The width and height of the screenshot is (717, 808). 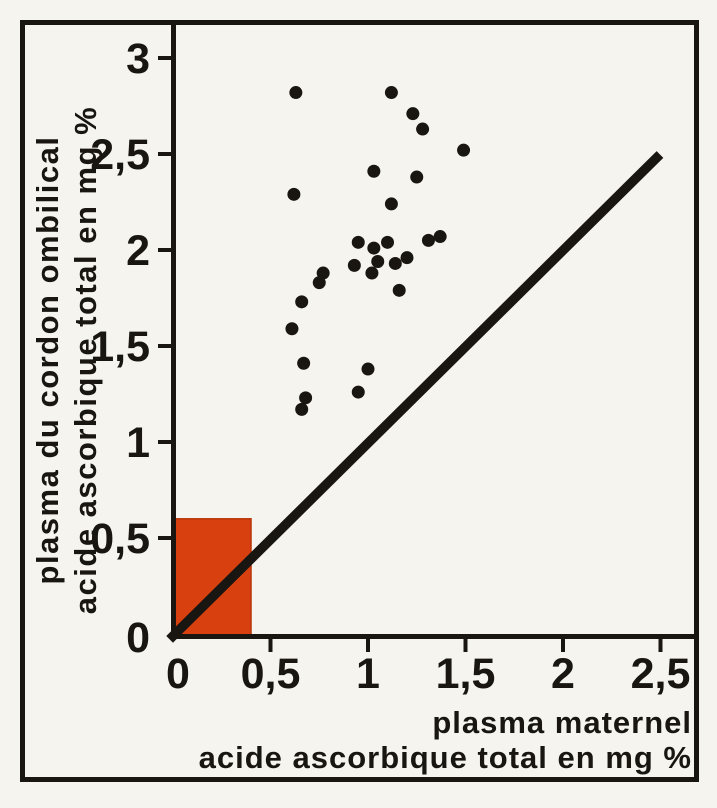 What do you see at coordinates (120, 155) in the screenshot?
I see `y-tick-label: 2,5` at bounding box center [120, 155].